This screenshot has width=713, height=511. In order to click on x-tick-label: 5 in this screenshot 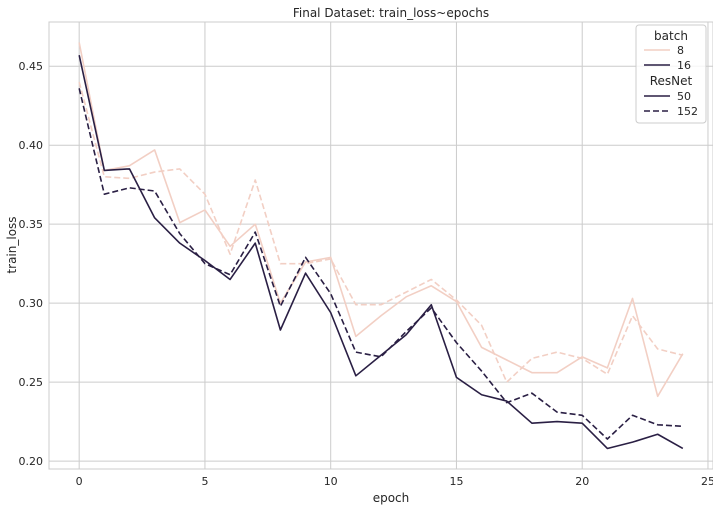, I will do `click(204, 481)`.